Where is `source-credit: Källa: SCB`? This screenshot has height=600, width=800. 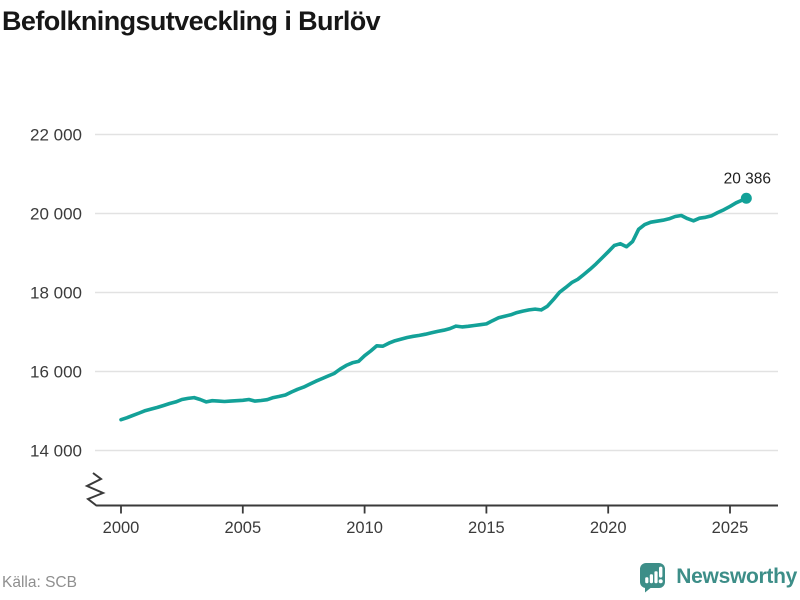
source-credit: Källa: SCB is located at coordinates (39, 582).